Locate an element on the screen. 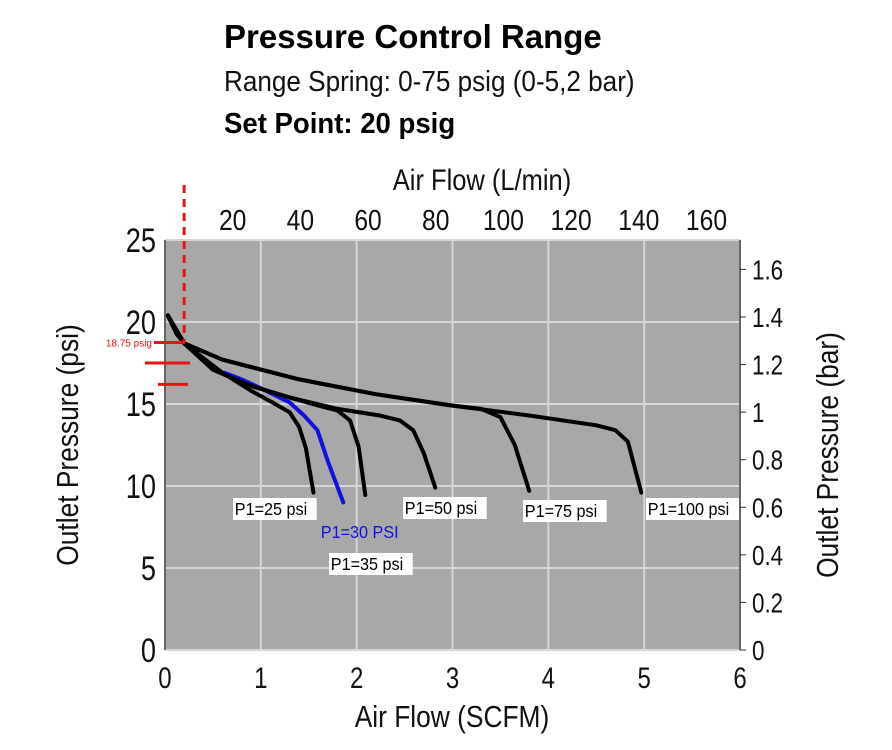 The image size is (892, 750). x2-tick-label: 100 is located at coordinates (503, 220).